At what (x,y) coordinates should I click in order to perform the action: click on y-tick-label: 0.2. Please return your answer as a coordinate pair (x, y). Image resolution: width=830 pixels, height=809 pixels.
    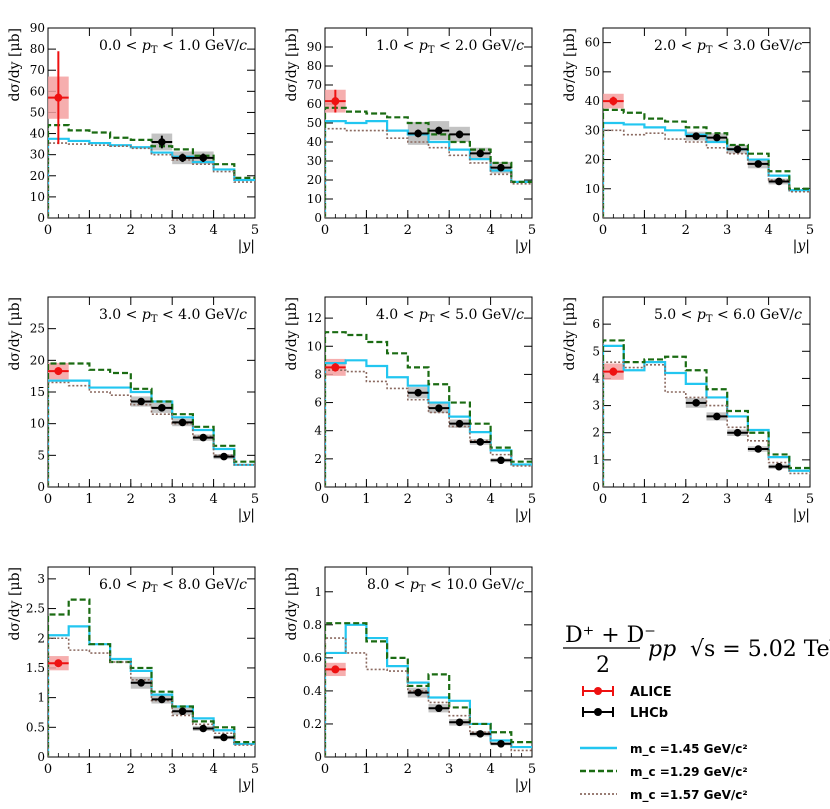
    Looking at the image, I should click on (312, 724).